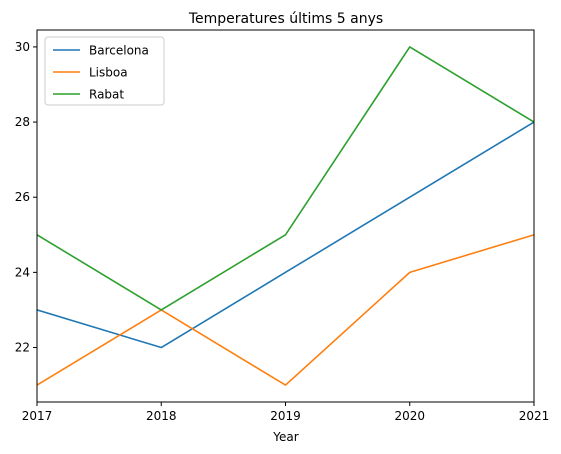 The image size is (561, 454). What do you see at coordinates (285, 437) in the screenshot?
I see `x-axis-label: Year` at bounding box center [285, 437].